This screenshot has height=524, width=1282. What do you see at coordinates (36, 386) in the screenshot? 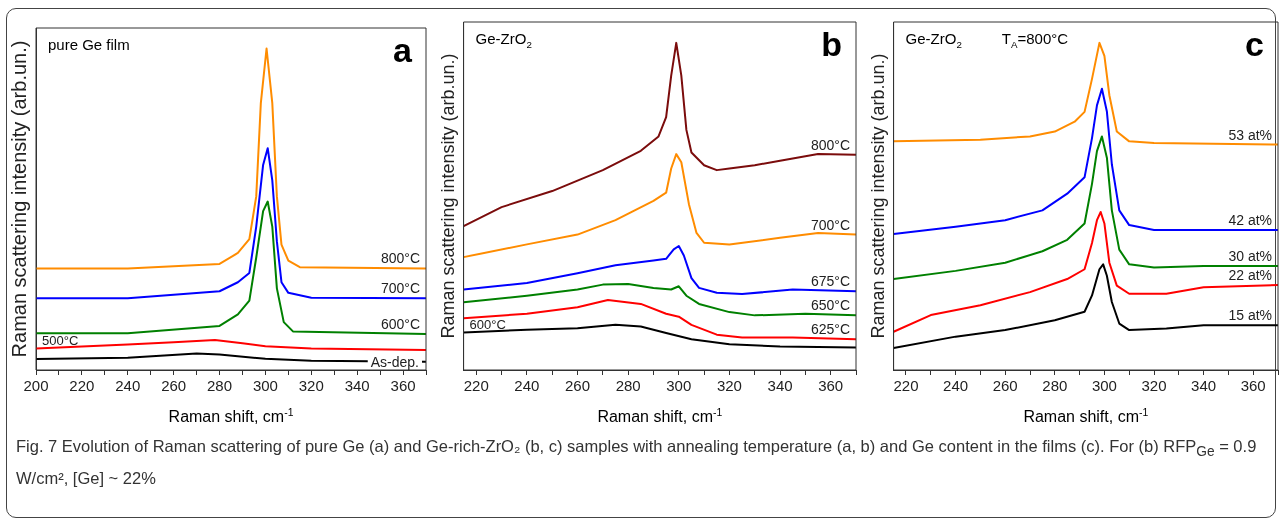
I see `x-tick-label: 200` at bounding box center [36, 386].